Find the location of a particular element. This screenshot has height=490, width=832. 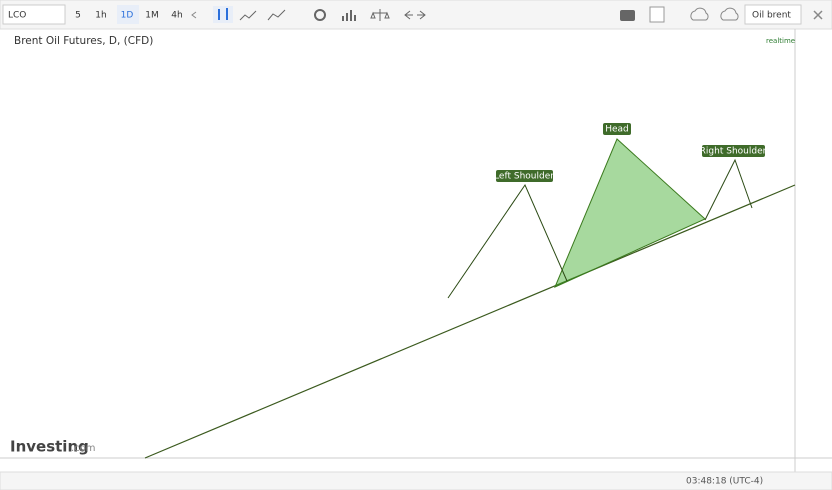

compare-icon is located at coordinates (380, 15).